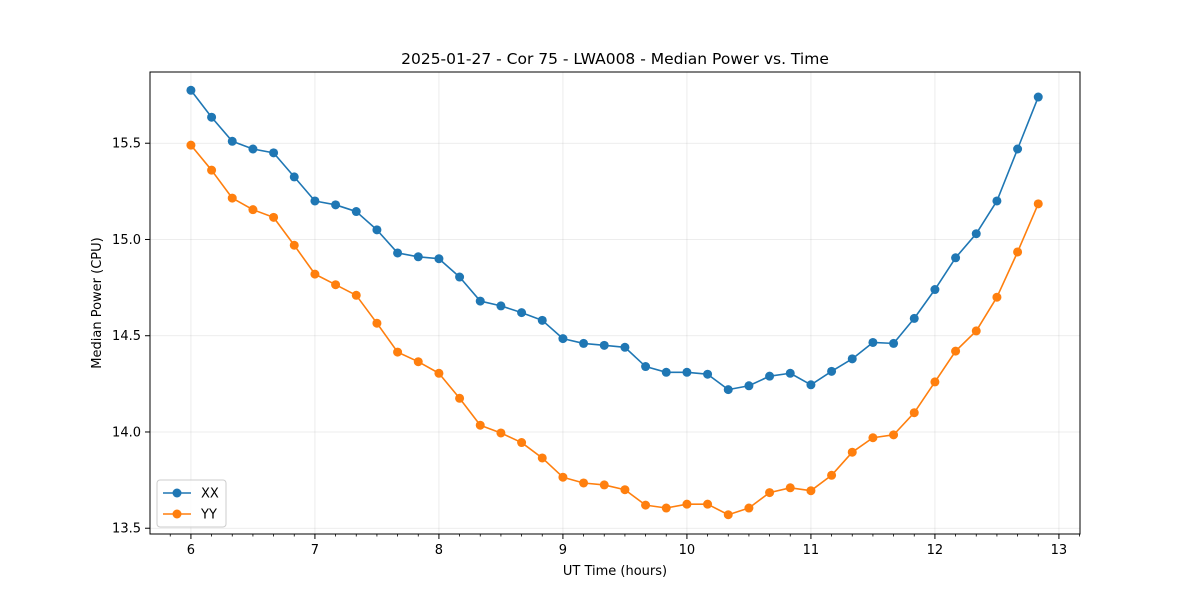 This screenshot has height=600, width=1200. What do you see at coordinates (935, 550) in the screenshot?
I see `x-tick-label: 12` at bounding box center [935, 550].